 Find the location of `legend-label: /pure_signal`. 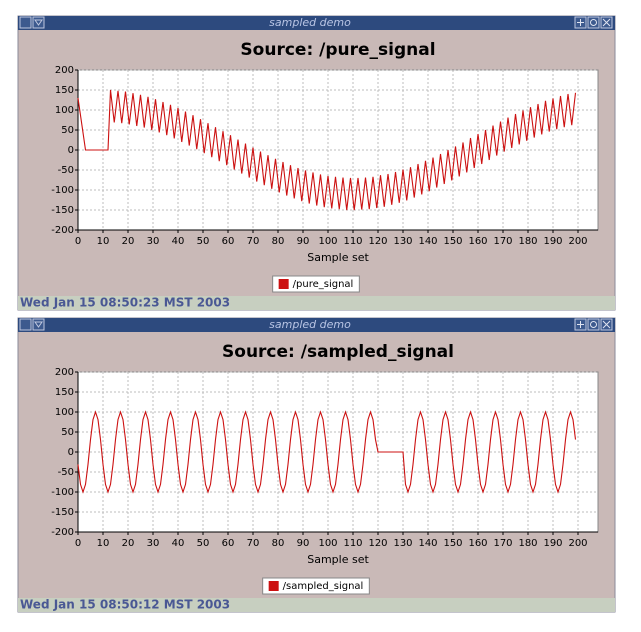

legend-label: /pure_signal is located at coordinates (323, 284).